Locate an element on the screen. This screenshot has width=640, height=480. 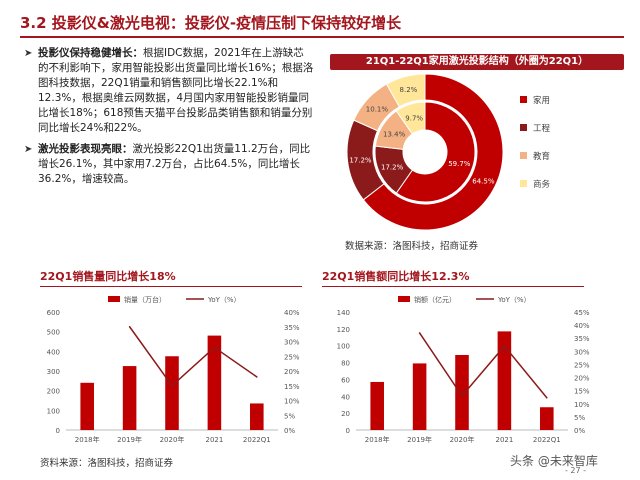
y-tick-label: 300 is located at coordinates (53, 372).